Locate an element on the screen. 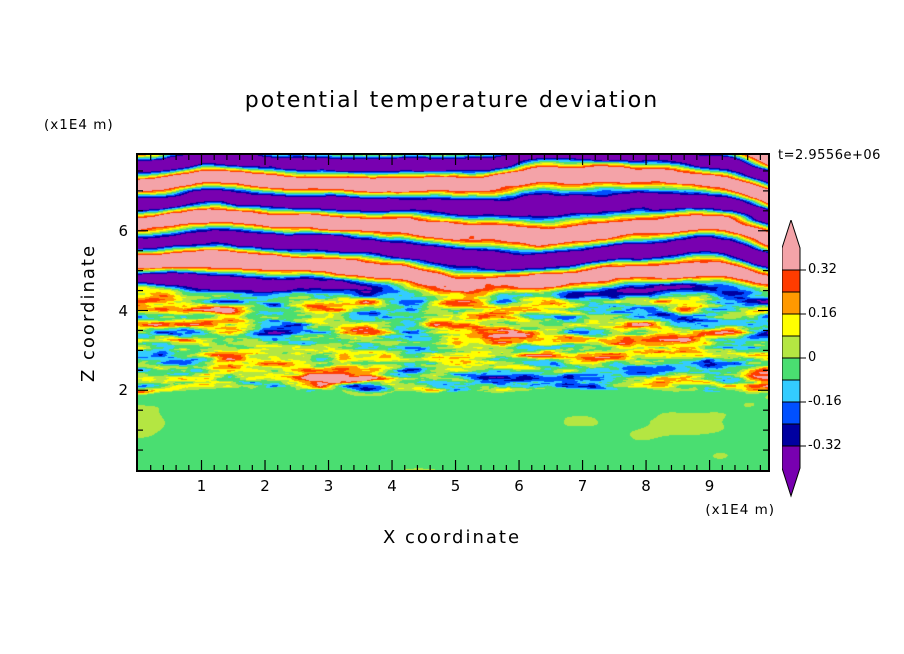 The height and width of the screenshot is (654, 904). x-tick-labels: 1 2 3 4 5 6 7 8 9 is located at coordinates (453, 487).